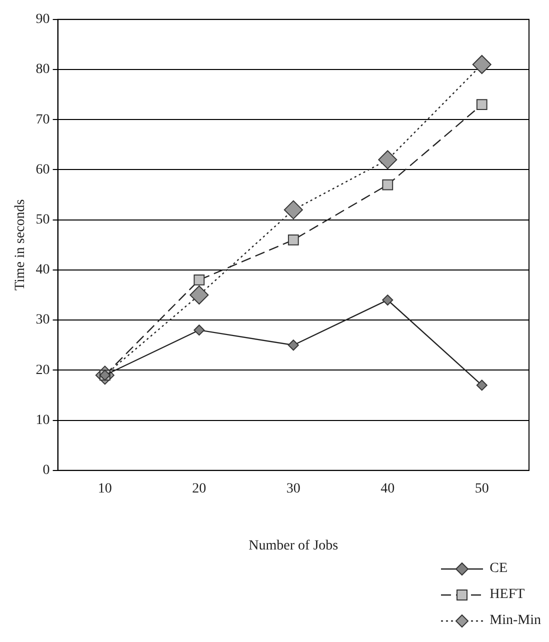 Image resolution: width=549 pixels, height=642 pixels. I want to click on x-tick-label: 50, so click(481, 488).